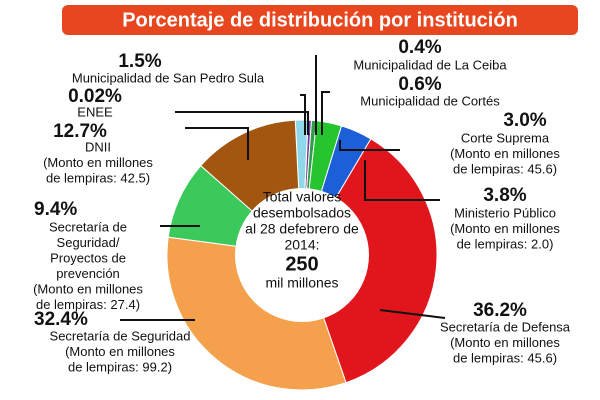  I want to click on category-label: Secretaría de Seguridad, so click(120, 335).